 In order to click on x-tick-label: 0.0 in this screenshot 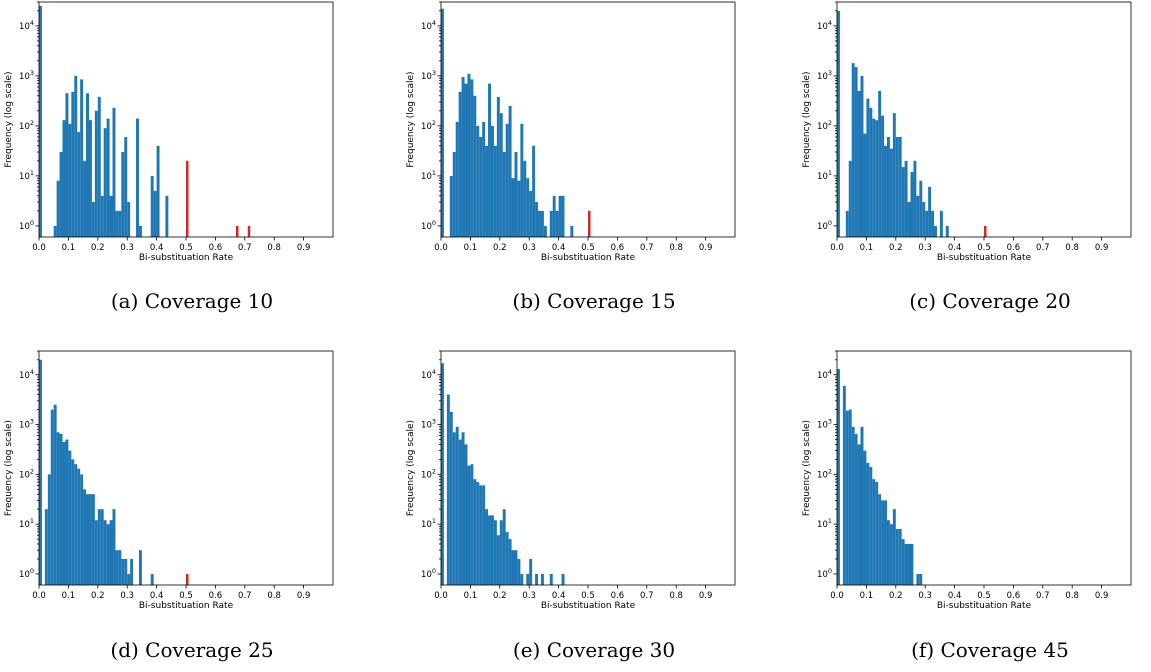, I will do `click(39, 248)`.